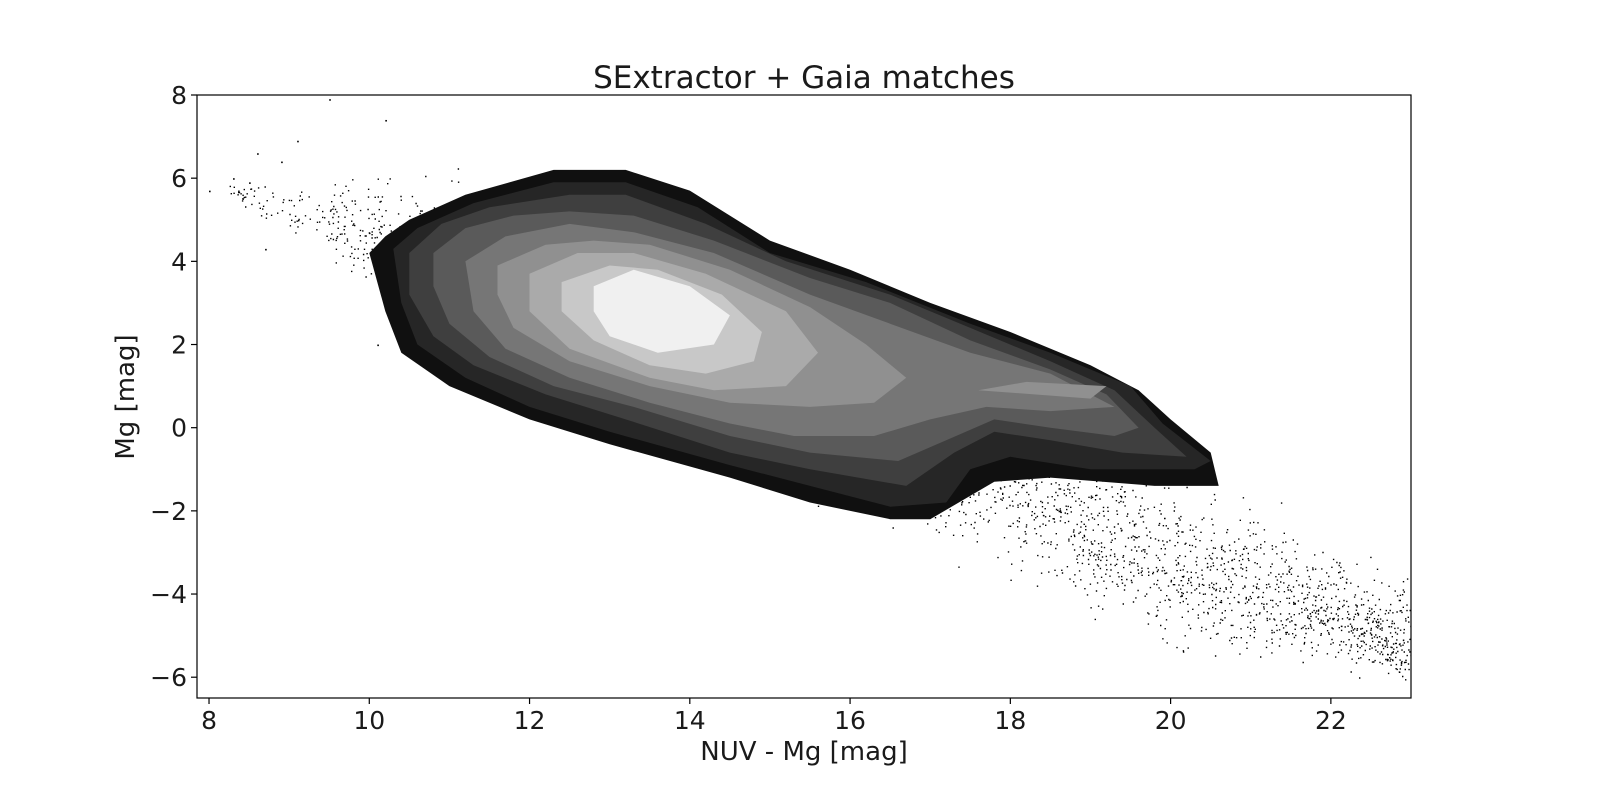 This screenshot has width=1600, height=800. I want to click on y-axis: −6 −4 −2 0 2 4 6 8, so click(173, 386).